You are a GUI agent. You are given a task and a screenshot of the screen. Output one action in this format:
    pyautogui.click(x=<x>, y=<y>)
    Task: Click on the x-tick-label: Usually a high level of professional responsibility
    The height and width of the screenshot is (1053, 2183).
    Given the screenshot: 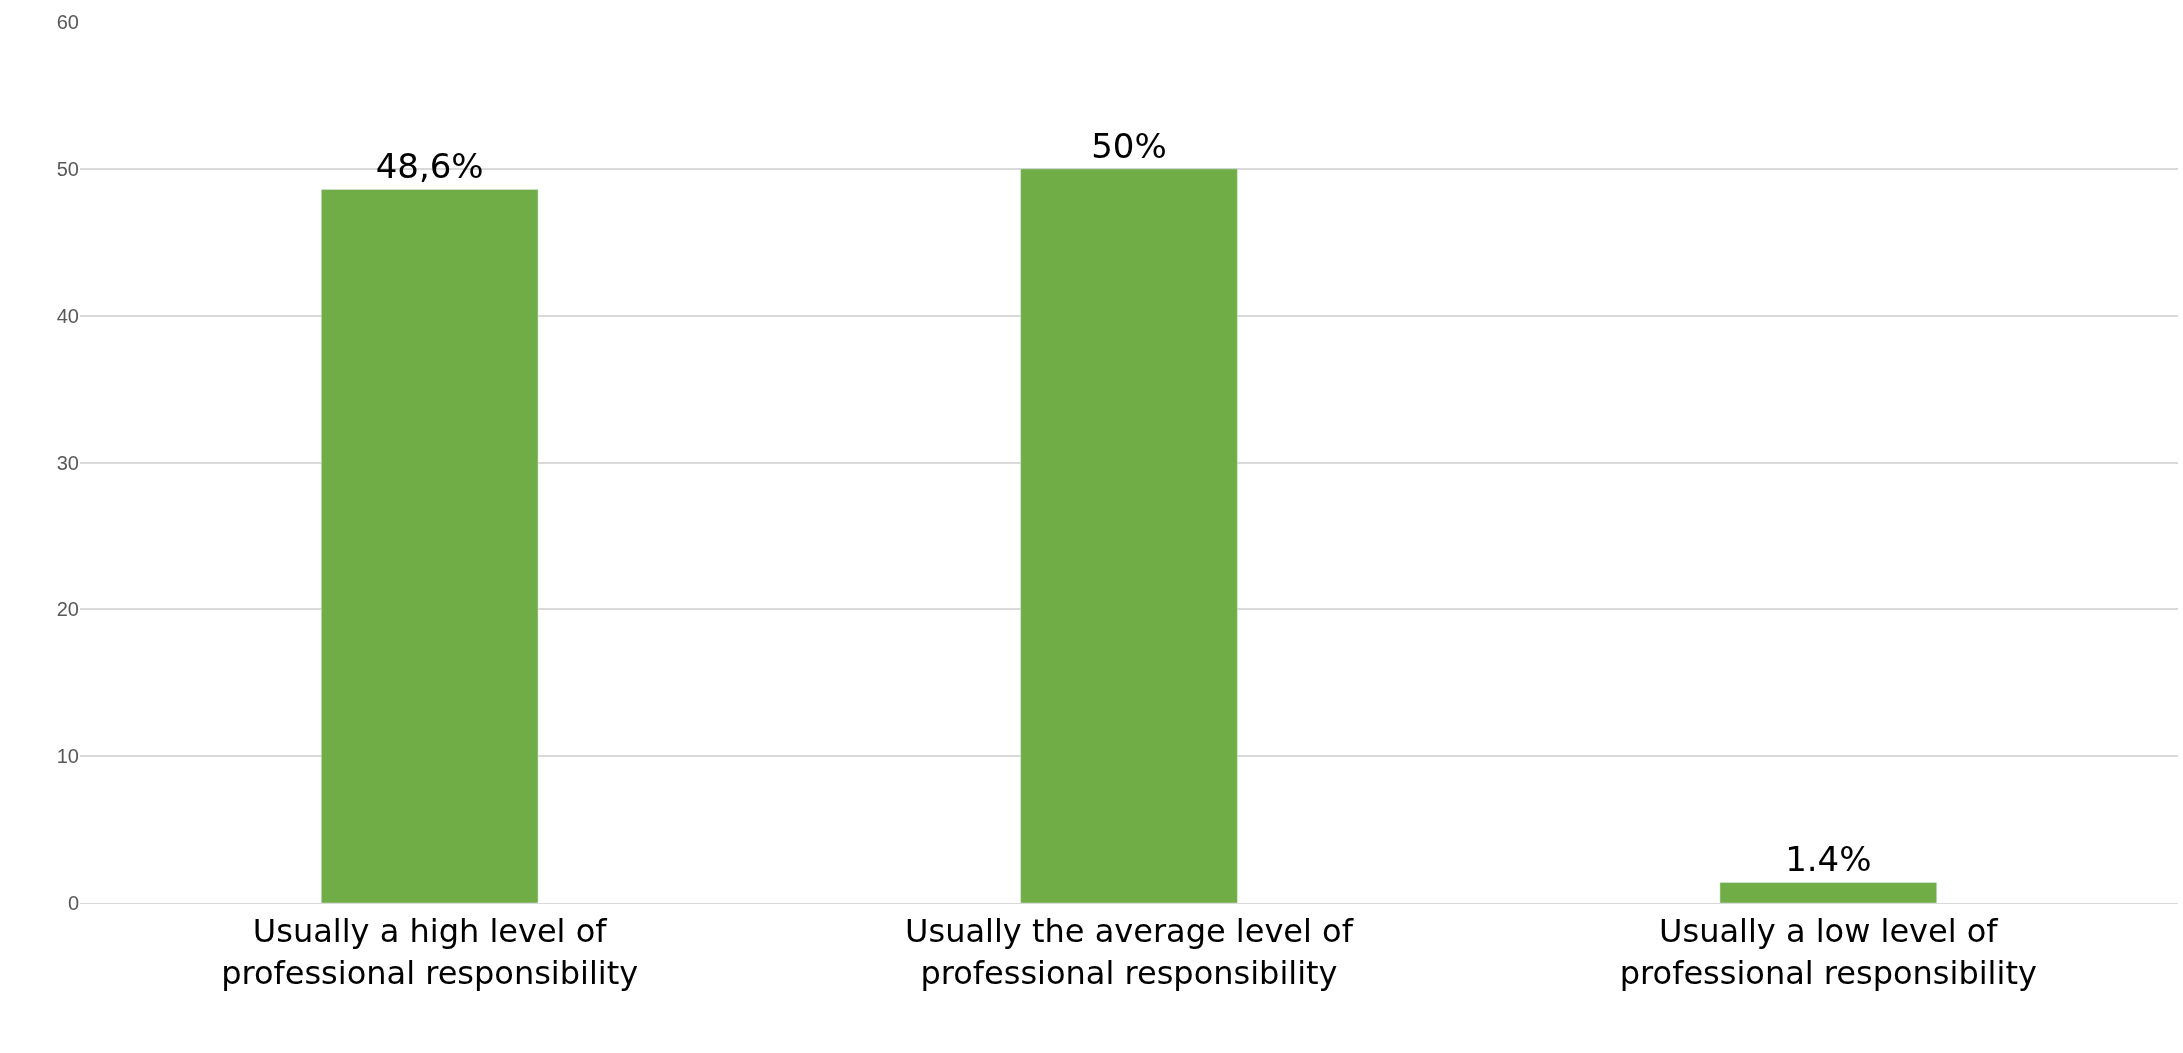 What is the action you would take?
    pyautogui.click(x=430, y=952)
    